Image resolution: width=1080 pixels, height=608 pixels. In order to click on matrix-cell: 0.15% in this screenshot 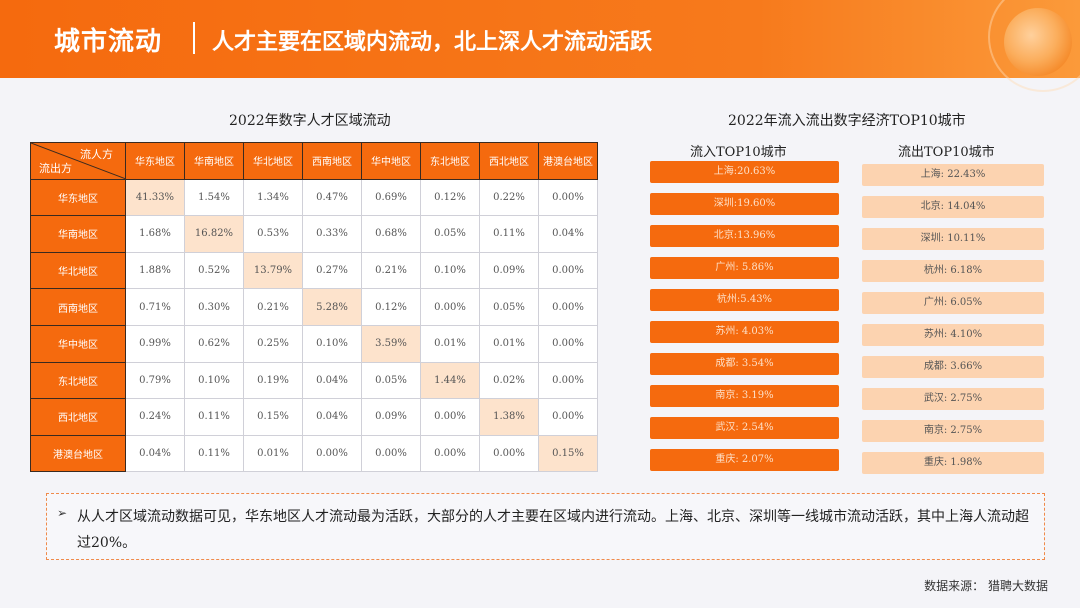, I will do `click(273, 417)`.